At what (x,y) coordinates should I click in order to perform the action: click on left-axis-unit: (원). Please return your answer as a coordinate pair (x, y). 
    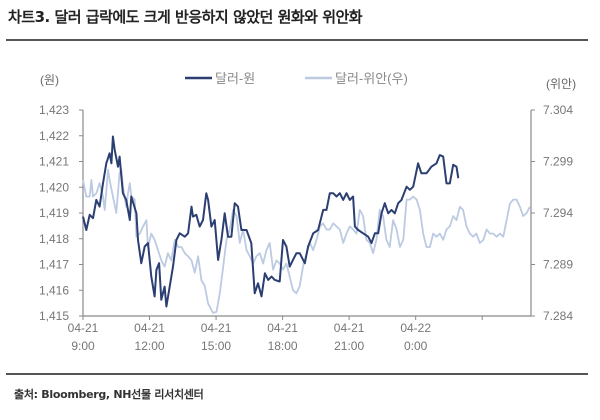
    Looking at the image, I should click on (49, 80).